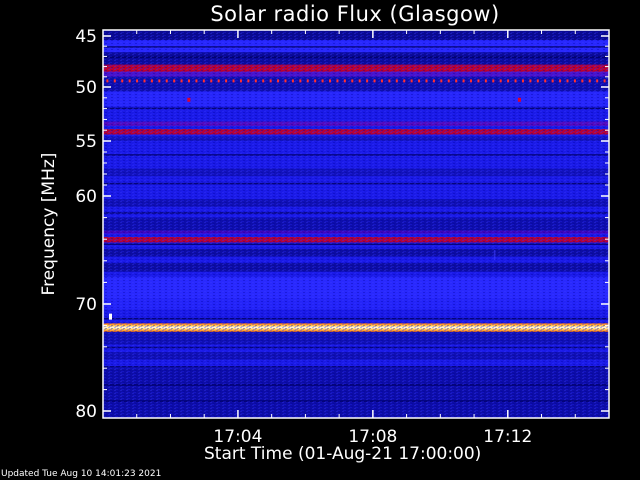 The width and height of the screenshot is (640, 480). What do you see at coordinates (343, 454) in the screenshot?
I see `x-axis-label: Start Time (01-Aug-21 17:00:00)` at bounding box center [343, 454].